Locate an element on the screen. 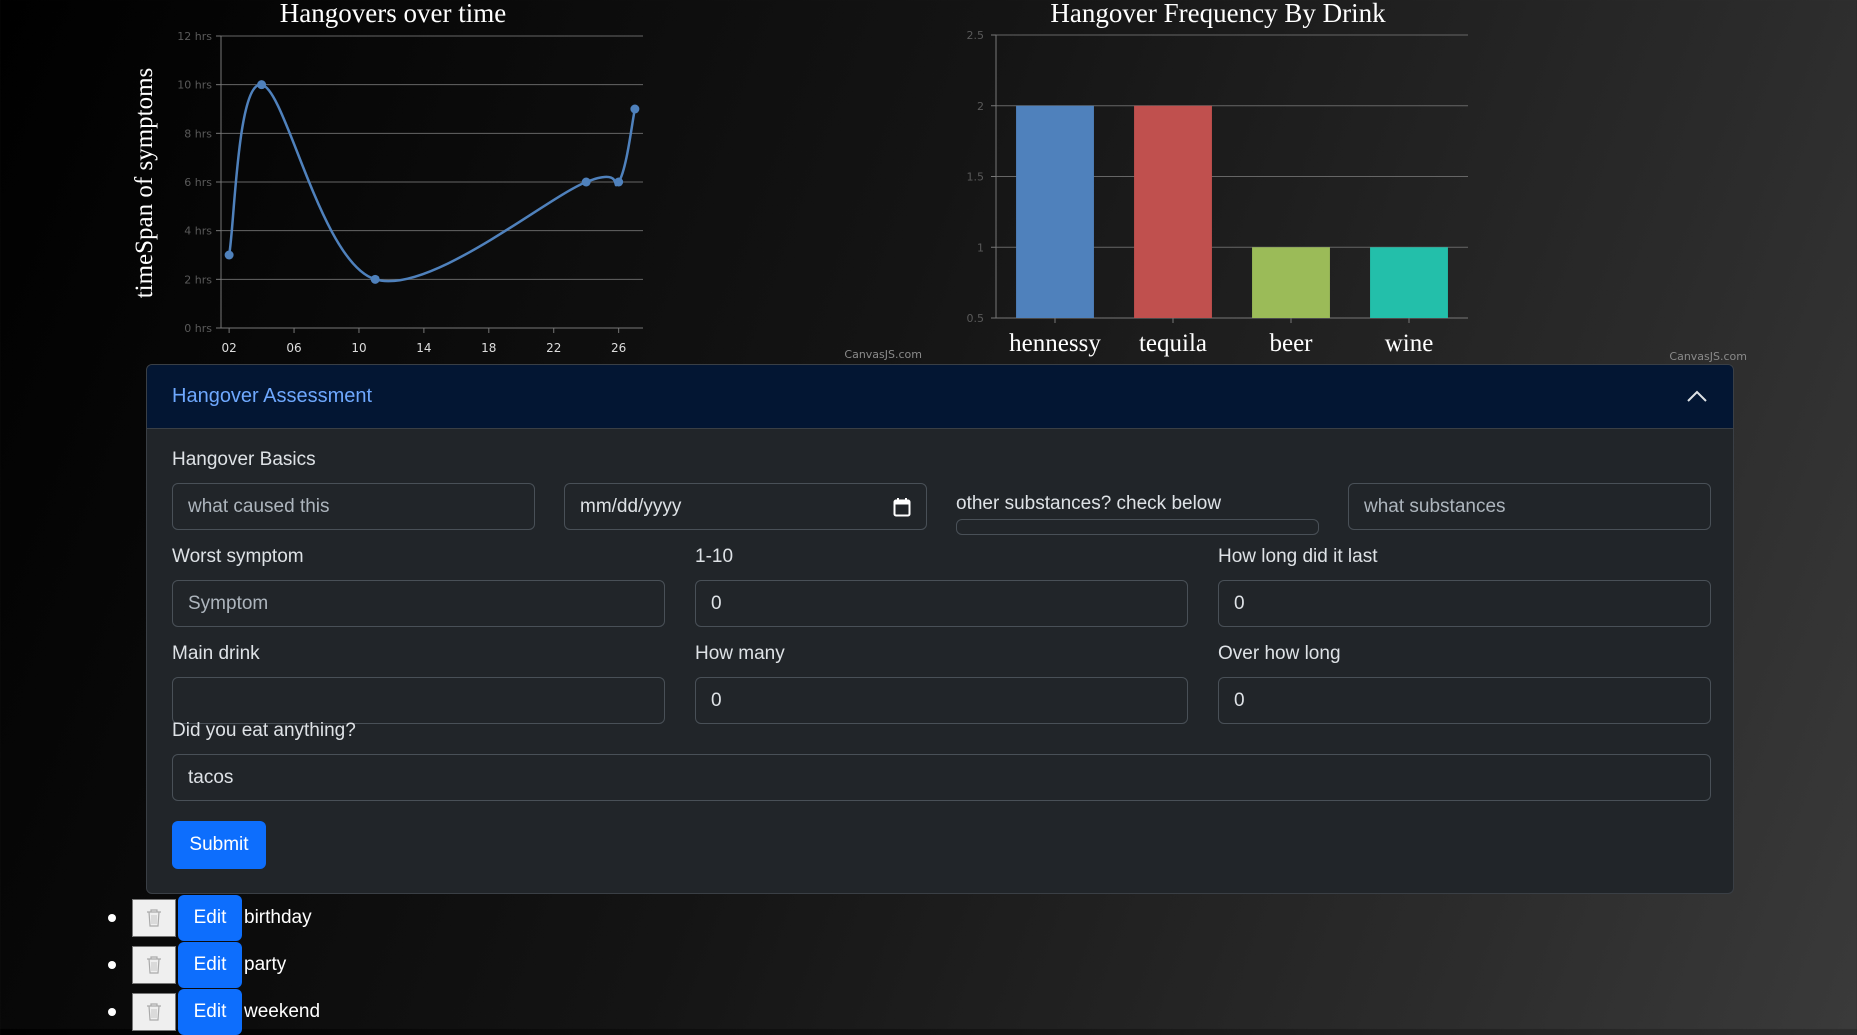 Image resolution: width=1857 pixels, height=1035 pixels. y-tick-label: 10 hrs is located at coordinates (194, 85).